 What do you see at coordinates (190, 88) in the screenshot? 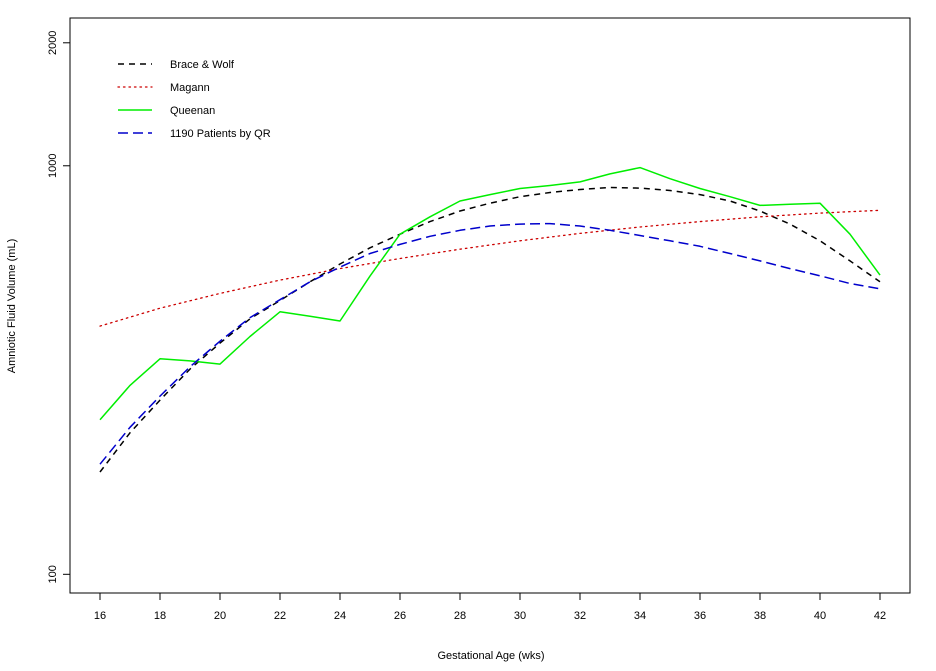
I see `legend-label-1: Magann` at bounding box center [190, 88].